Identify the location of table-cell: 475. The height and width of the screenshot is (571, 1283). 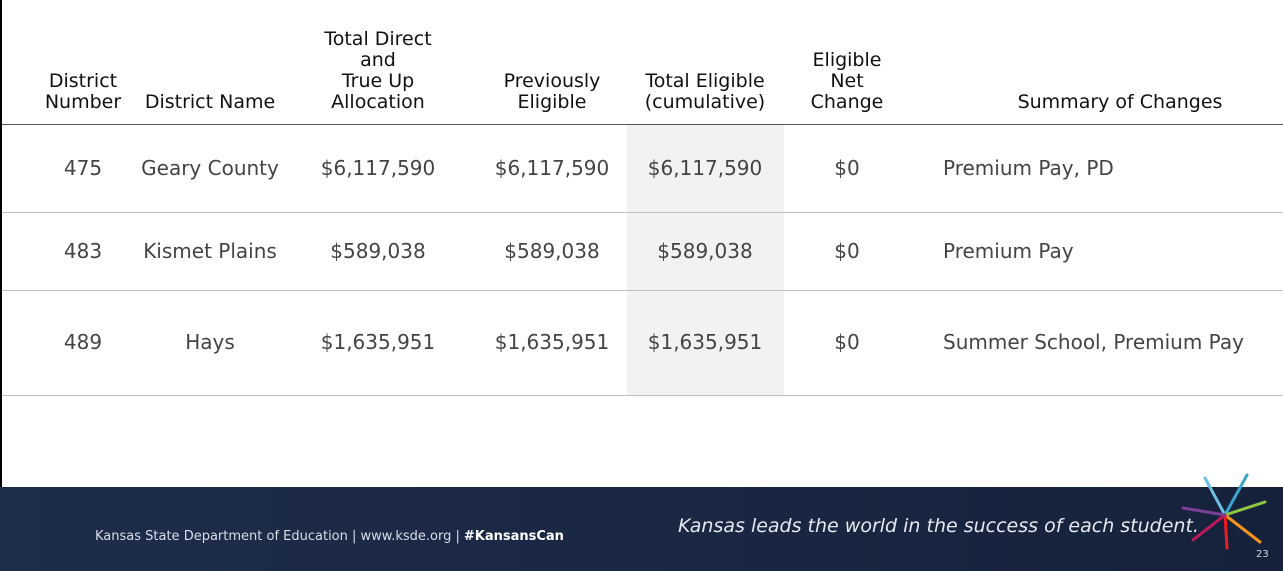
(83, 168).